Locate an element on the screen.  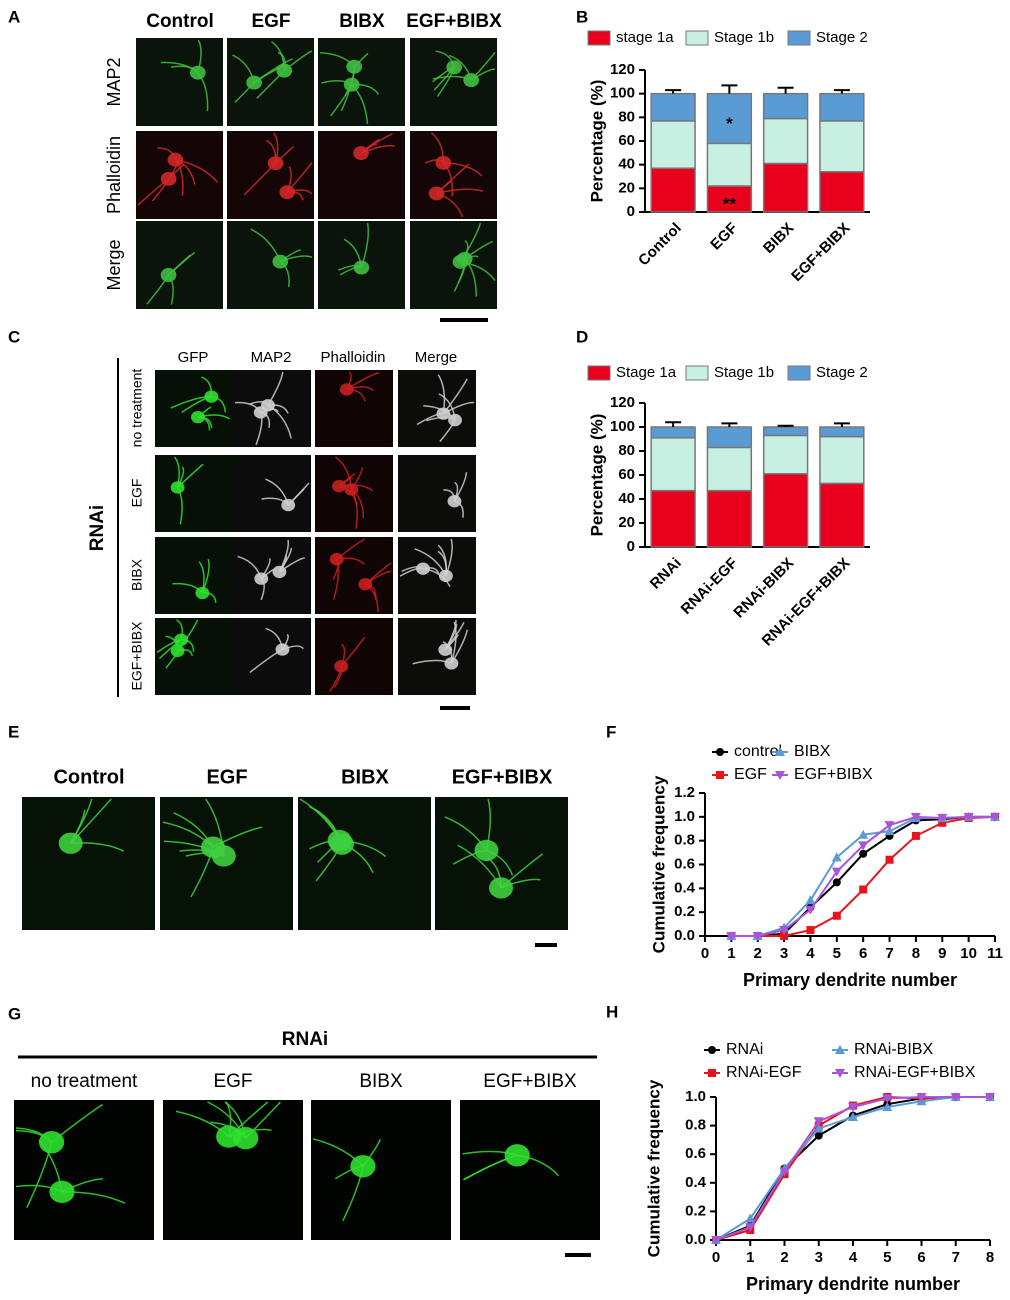
y-tick-label: 0.8 is located at coordinates (684, 840).